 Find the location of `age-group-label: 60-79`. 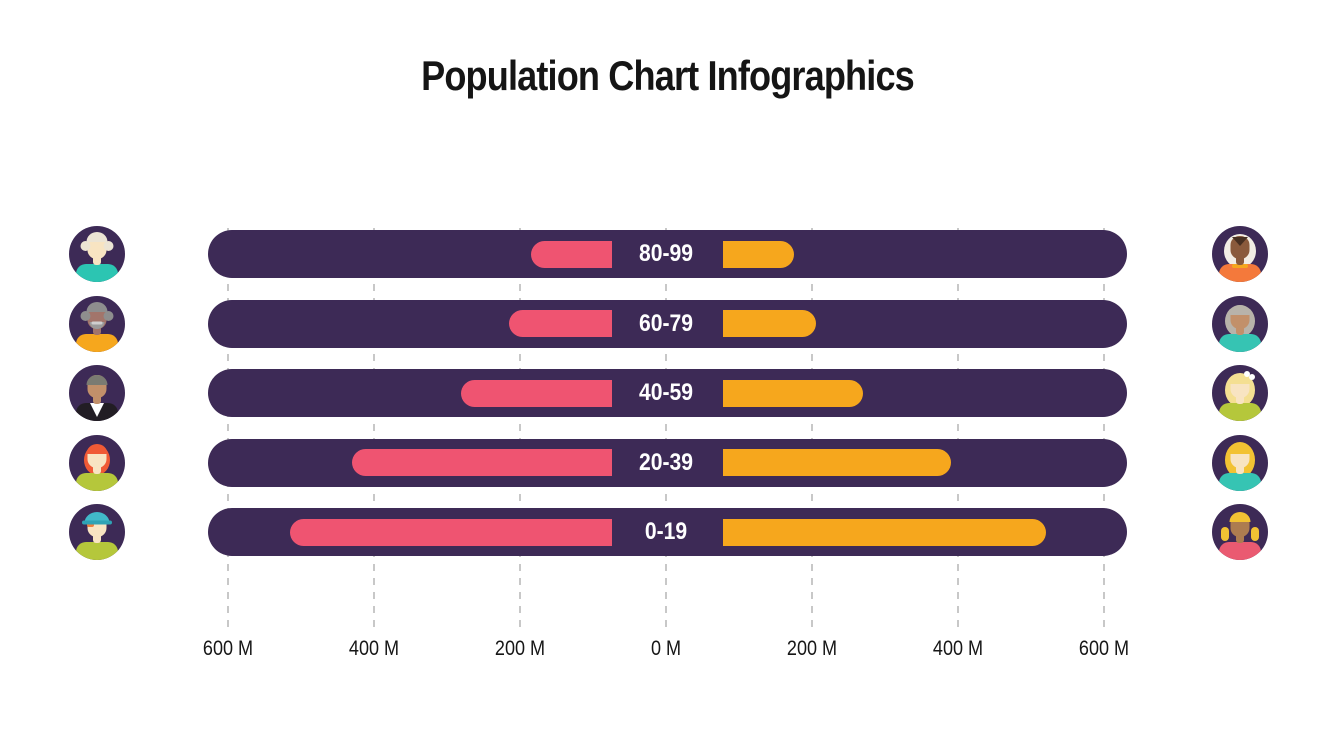

age-group-label: 60-79 is located at coordinates (666, 323).